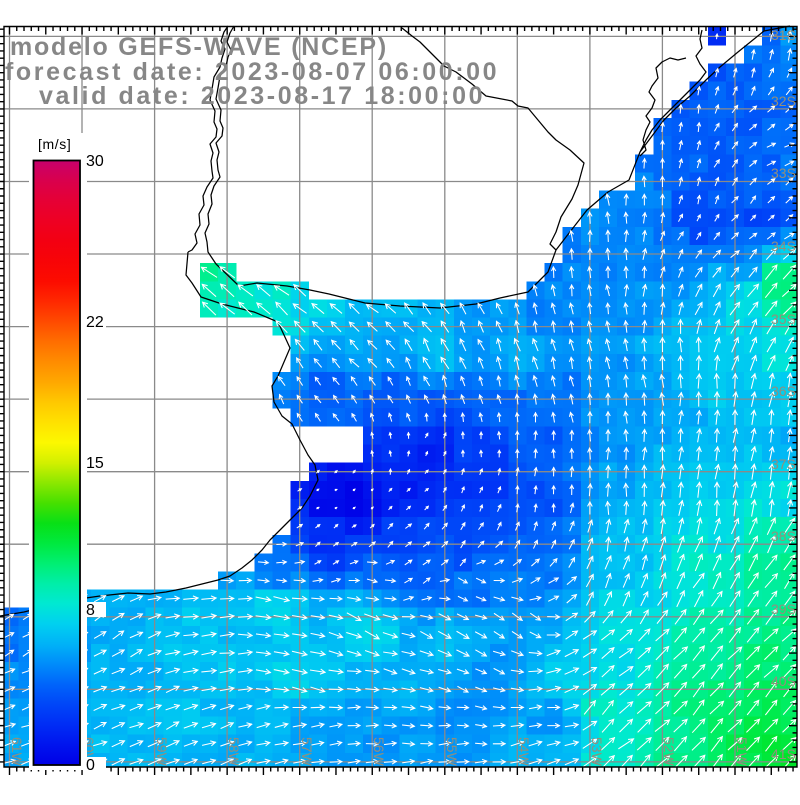 Image resolution: width=800 pixels, height=805 pixels. Describe the element at coordinates (90, 765) in the screenshot. I see `svg-text: 0` at that location.